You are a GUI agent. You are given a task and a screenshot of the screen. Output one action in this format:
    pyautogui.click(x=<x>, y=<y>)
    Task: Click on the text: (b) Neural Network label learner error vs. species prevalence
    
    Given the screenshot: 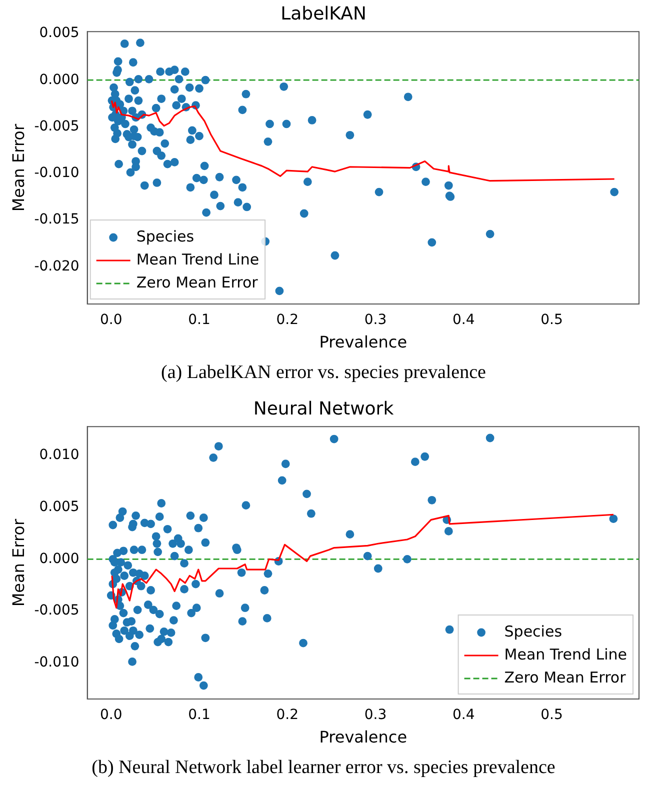 What is the action you would take?
    pyautogui.click(x=323, y=768)
    